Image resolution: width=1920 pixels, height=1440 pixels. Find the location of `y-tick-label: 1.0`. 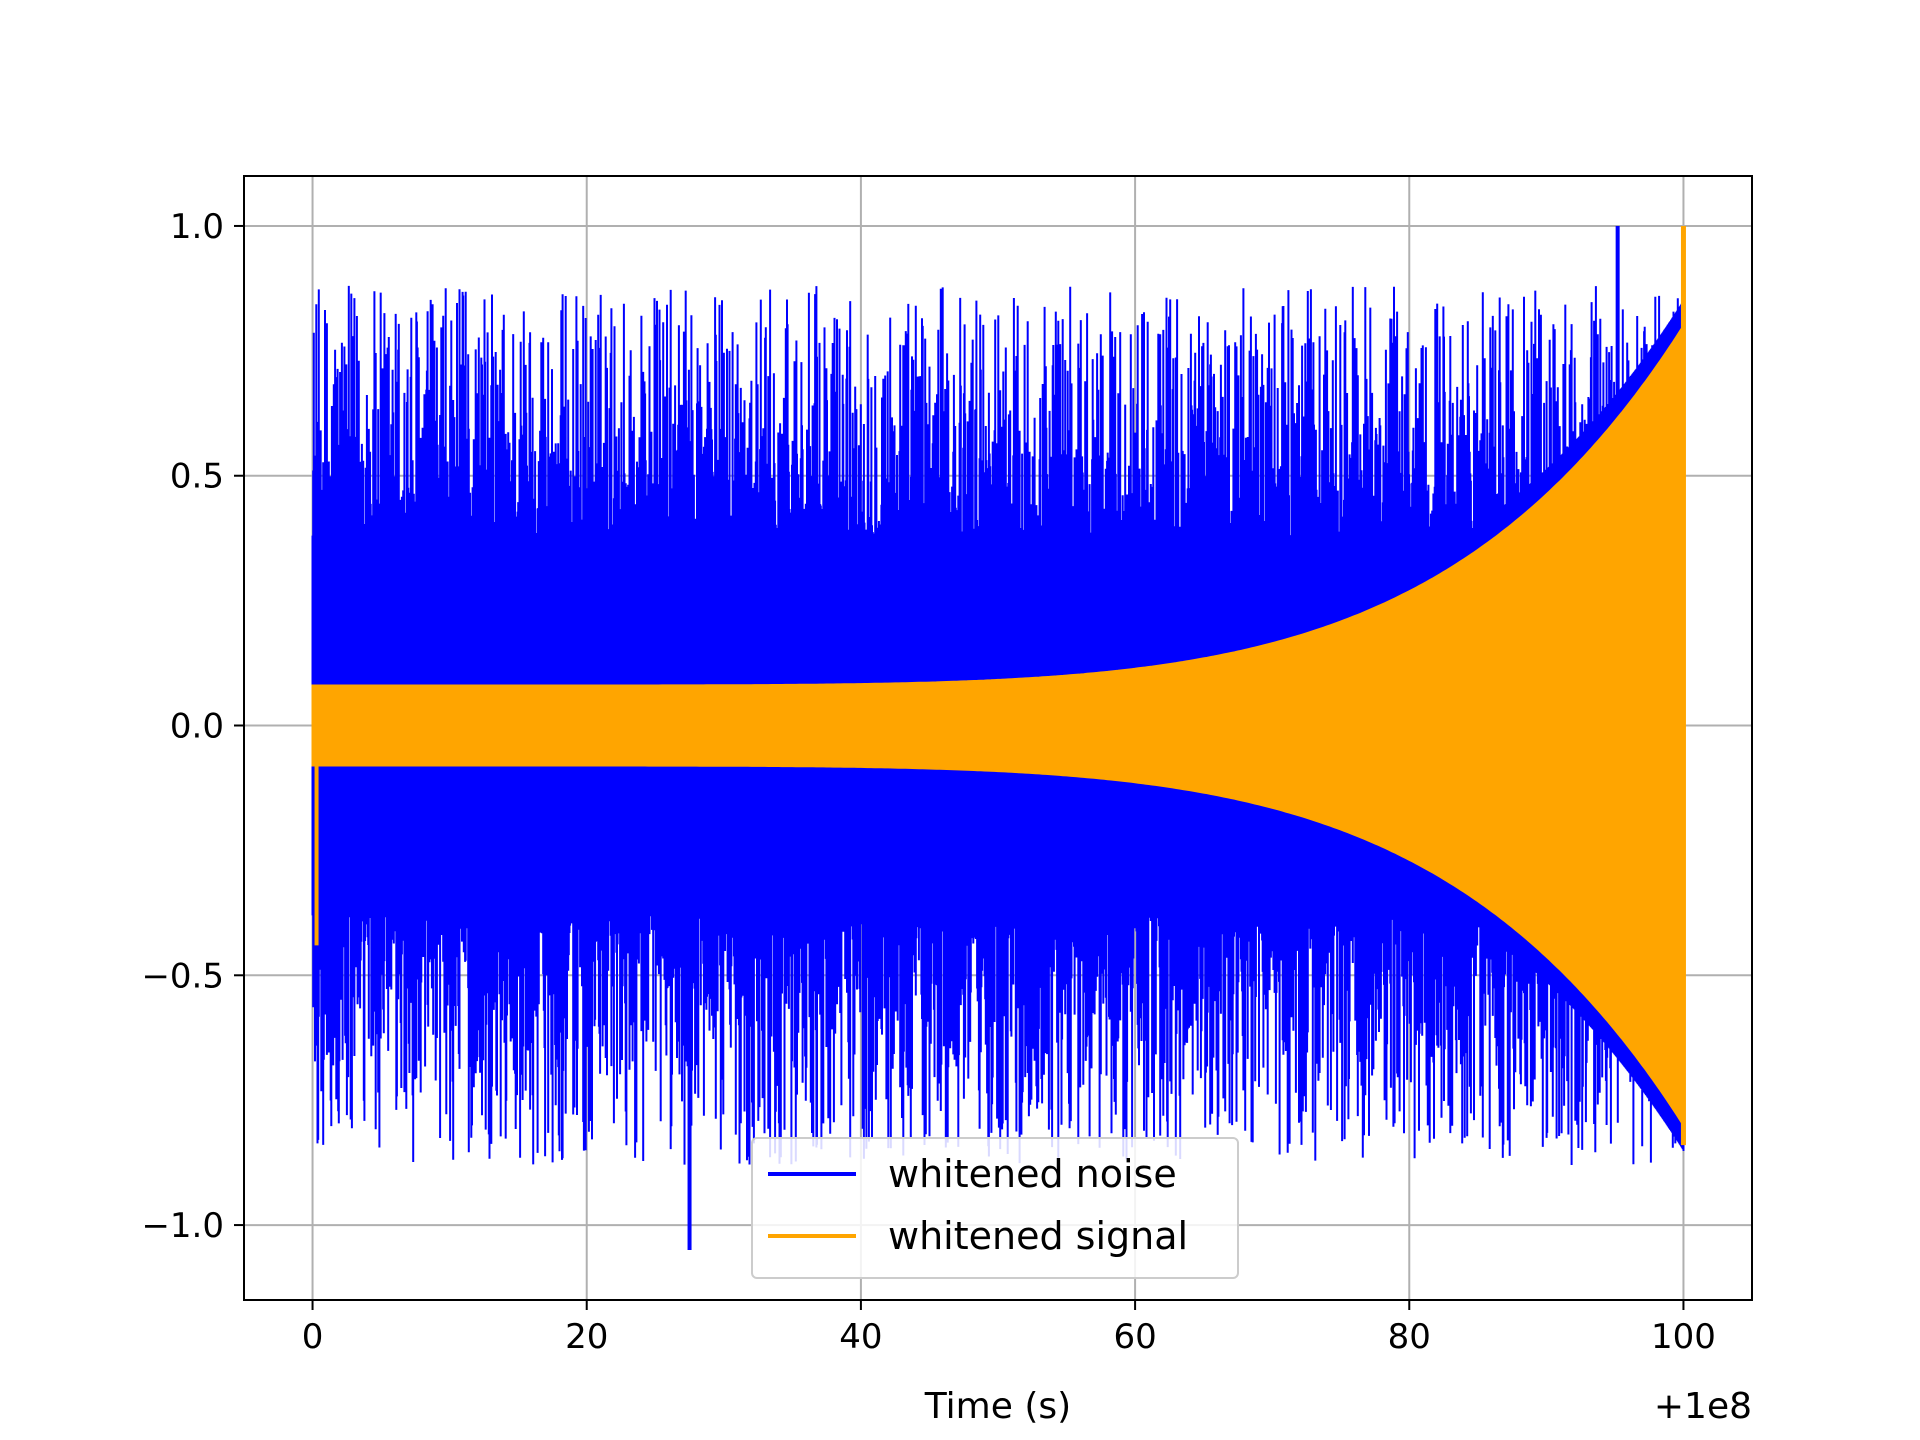

y-tick-label: 1.0 is located at coordinates (197, 227).